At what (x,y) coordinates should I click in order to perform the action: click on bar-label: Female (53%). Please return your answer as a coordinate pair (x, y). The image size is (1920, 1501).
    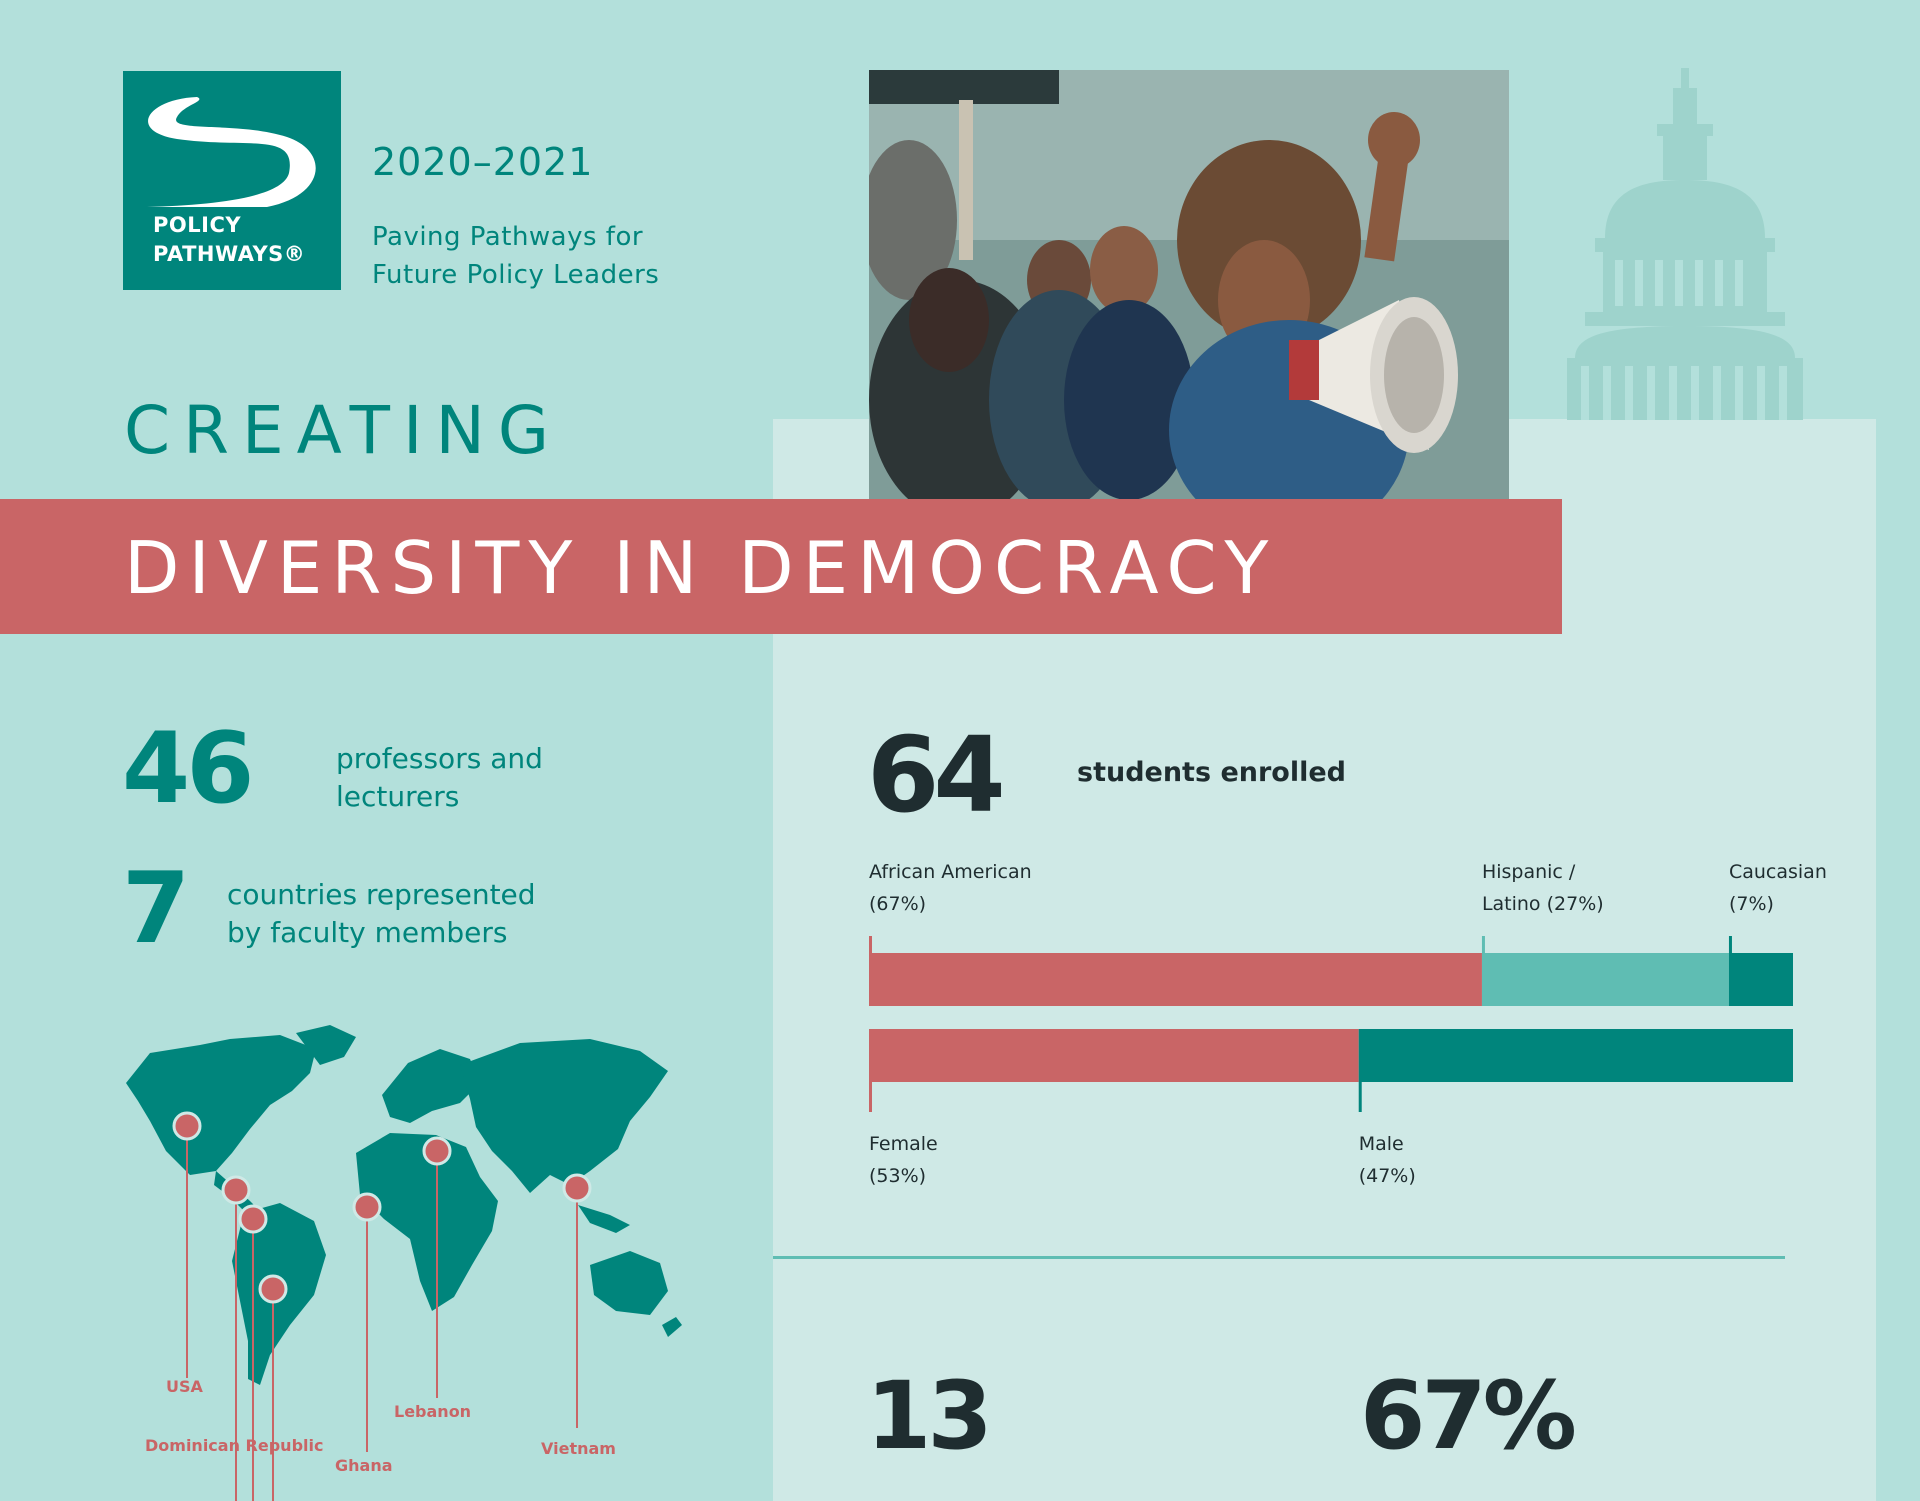
    Looking at the image, I should click on (903, 1160).